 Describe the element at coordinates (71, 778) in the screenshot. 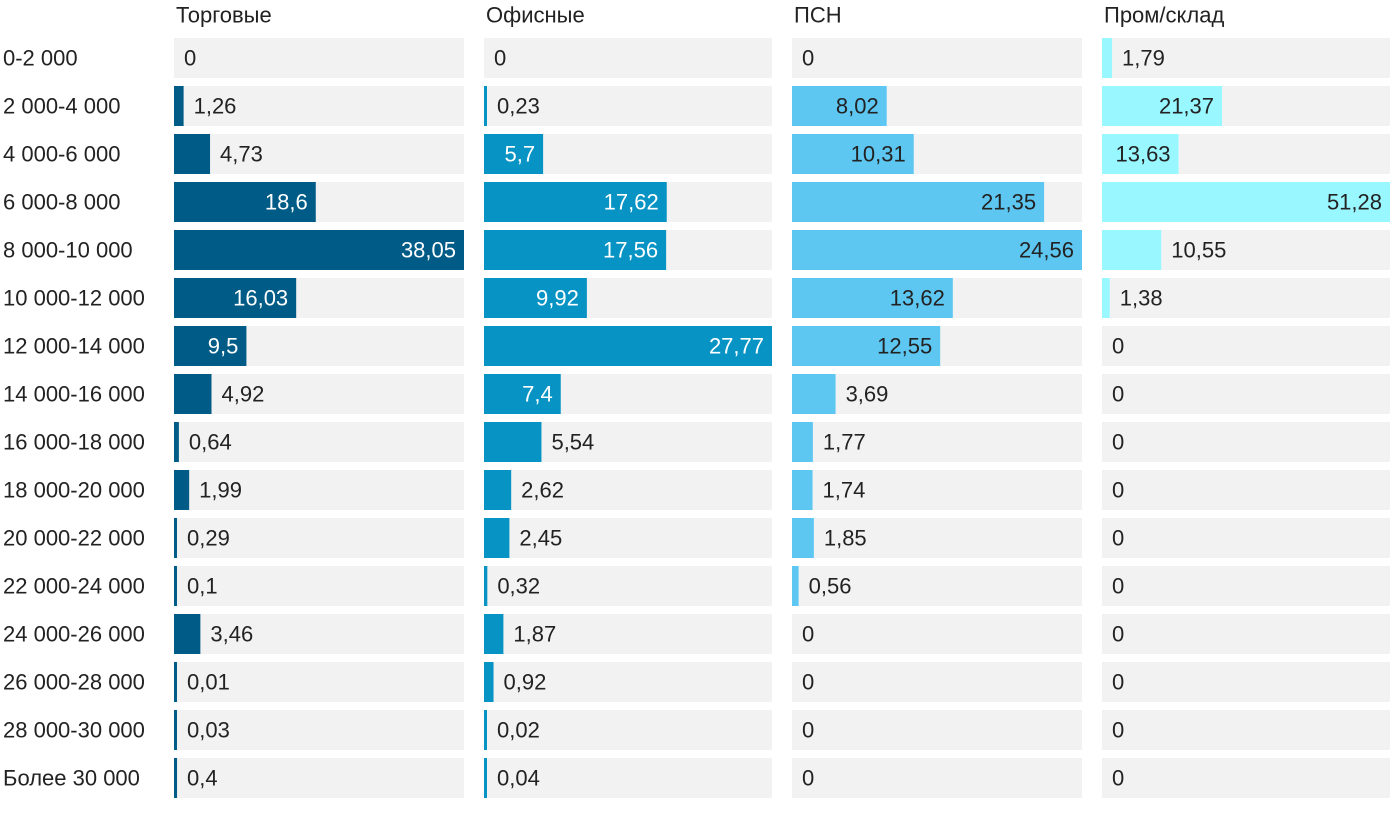

I see `row-label: Более 30 000` at that location.